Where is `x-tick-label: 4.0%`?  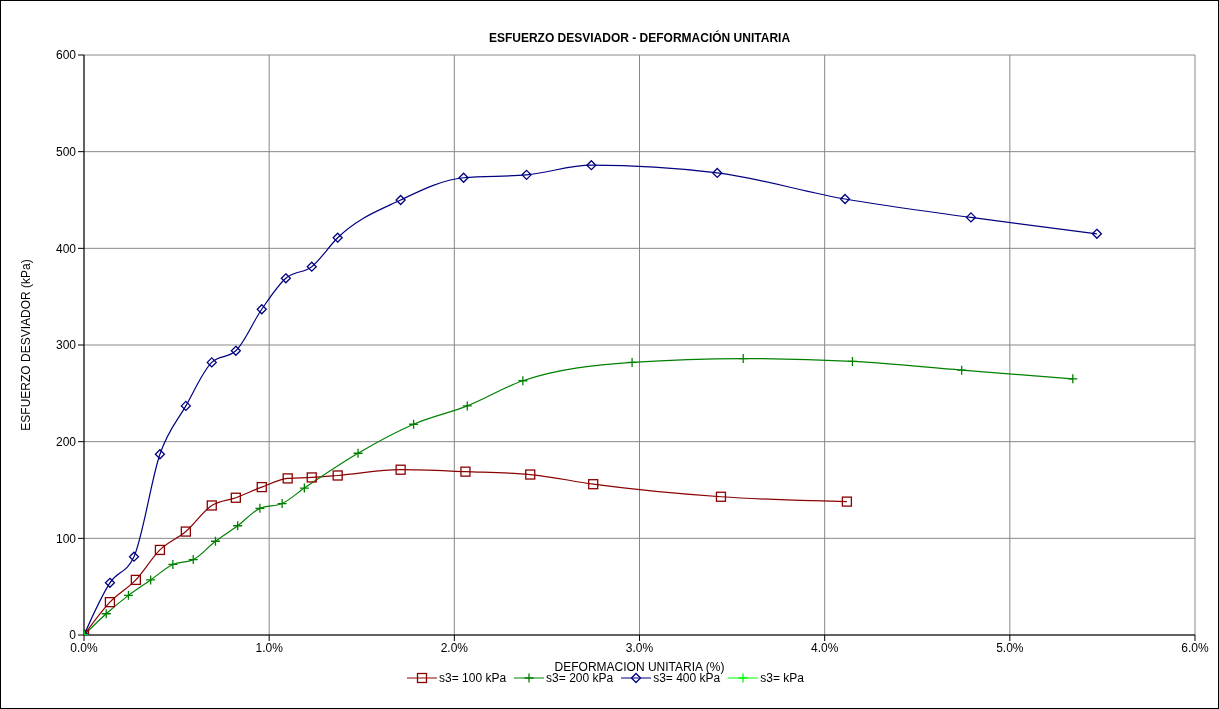 x-tick-label: 4.0% is located at coordinates (824, 647).